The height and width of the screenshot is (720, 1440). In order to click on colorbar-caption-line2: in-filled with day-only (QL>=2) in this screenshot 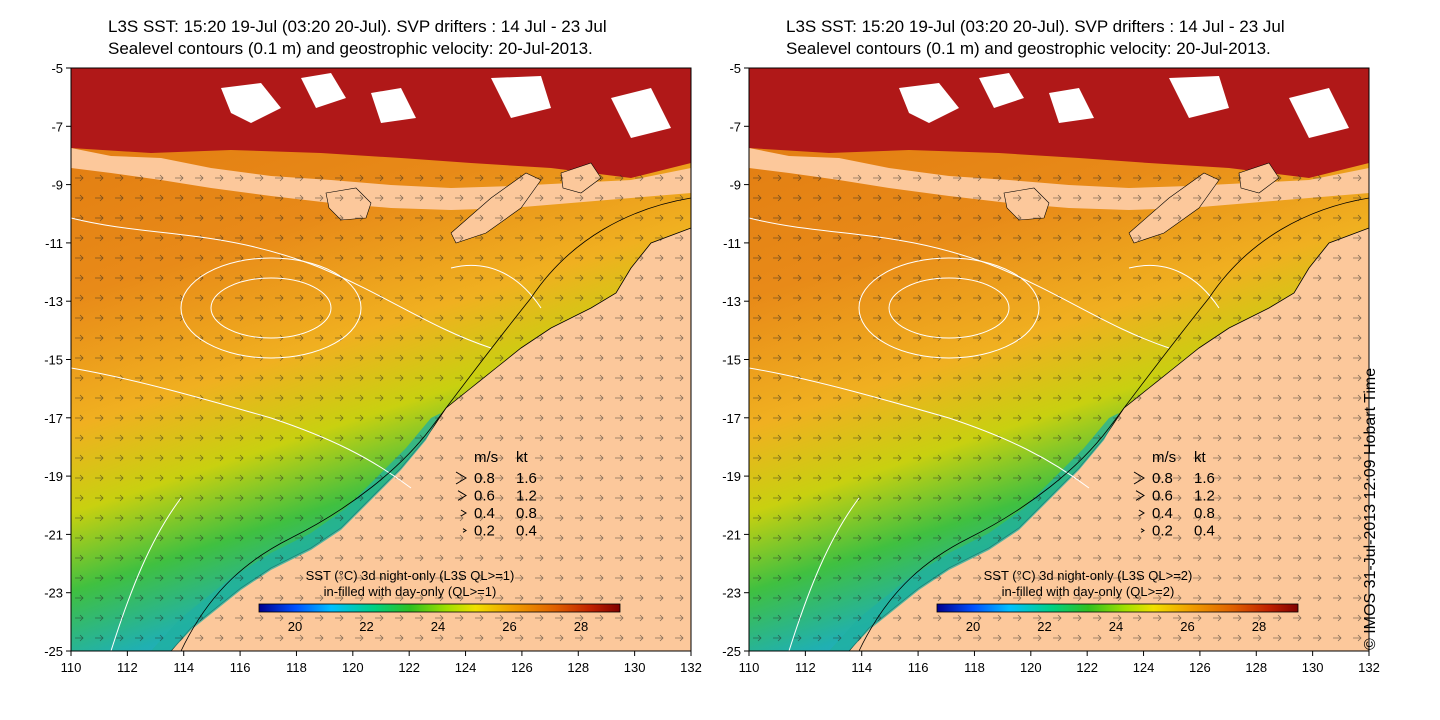, I will do `click(1088, 591)`.